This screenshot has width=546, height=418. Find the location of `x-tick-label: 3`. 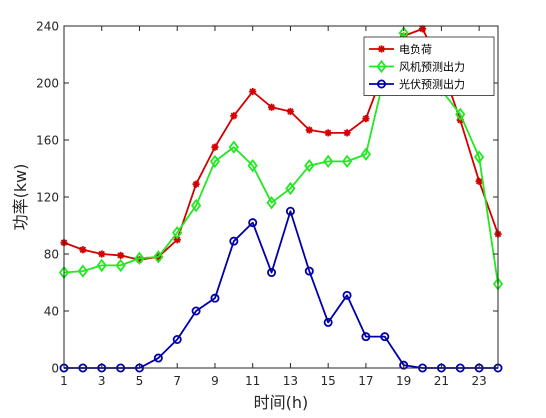

x-tick-label: 3 is located at coordinates (102, 381).